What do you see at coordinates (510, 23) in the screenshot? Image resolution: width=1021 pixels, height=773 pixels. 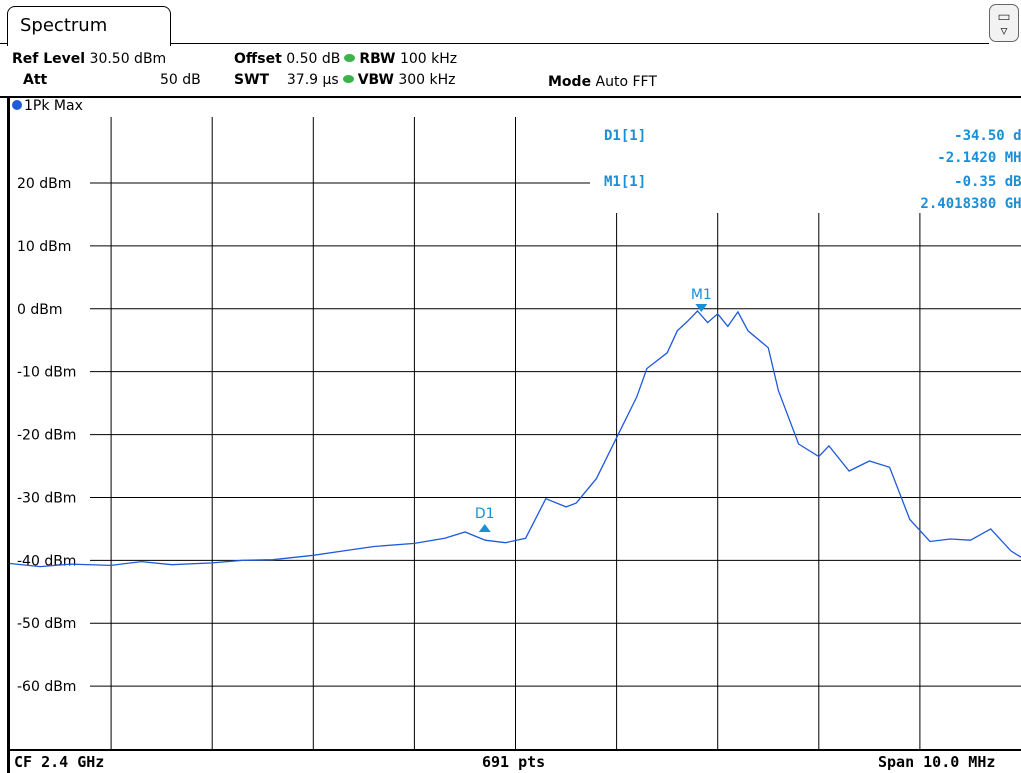 I see `tab-bar: Spectrum ▭ ▿` at bounding box center [510, 23].